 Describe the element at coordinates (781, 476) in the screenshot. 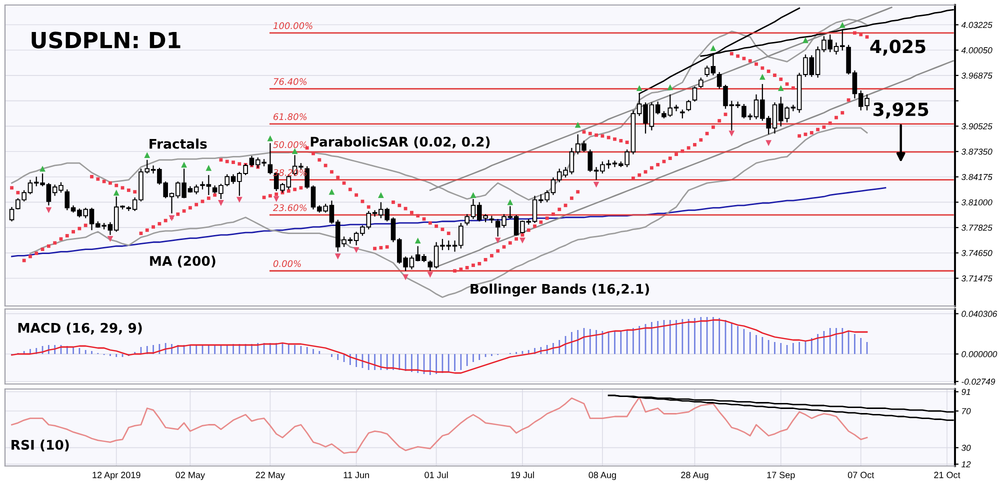

I see `x-tick-label: 17 Sep` at that location.